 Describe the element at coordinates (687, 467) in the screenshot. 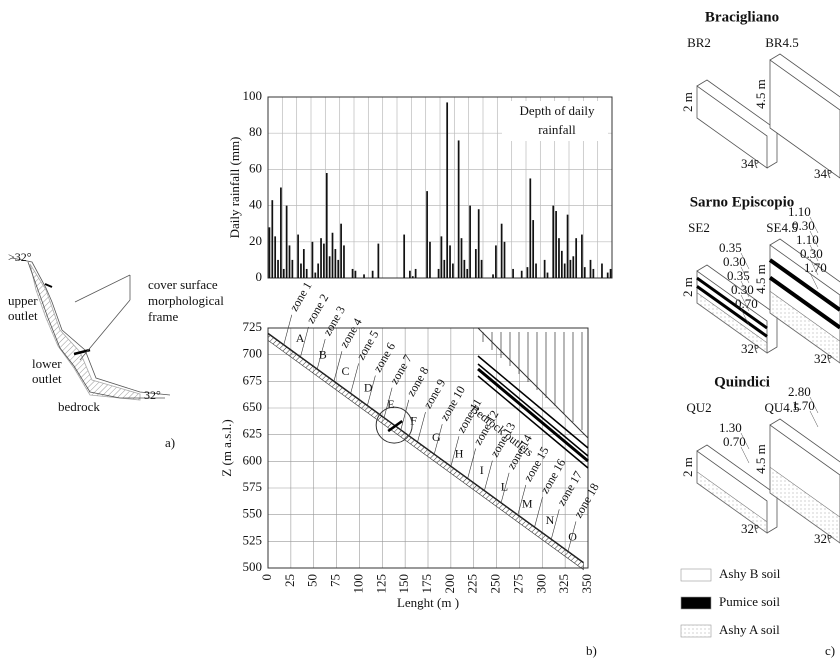

I see `profile-depth: 2 m` at that location.